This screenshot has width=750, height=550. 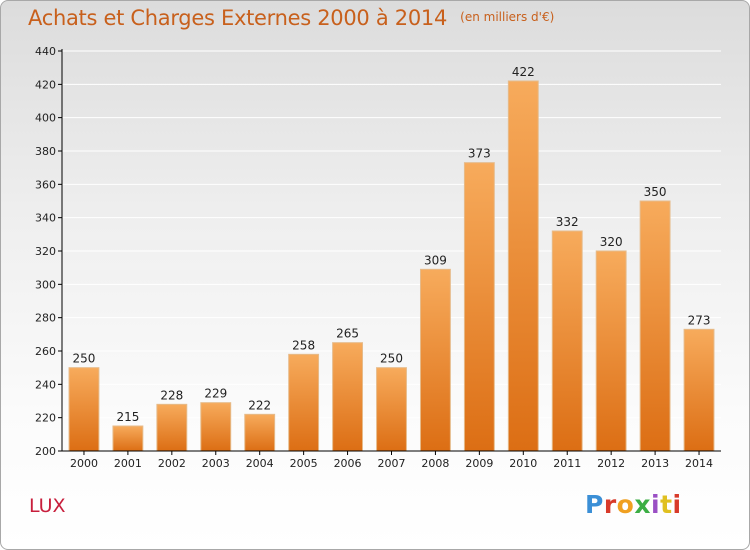 What do you see at coordinates (45, 251) in the screenshot?
I see `y-tick-label: 320` at bounding box center [45, 251].